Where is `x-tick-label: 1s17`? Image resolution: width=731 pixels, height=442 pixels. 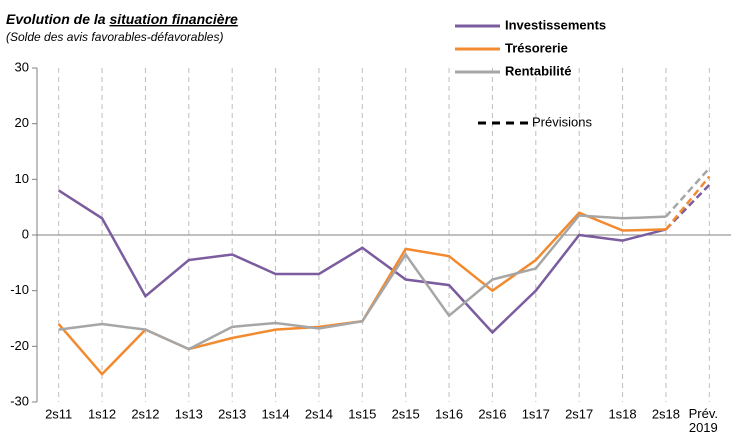
x-tick-label: 1s17 is located at coordinates (536, 413).